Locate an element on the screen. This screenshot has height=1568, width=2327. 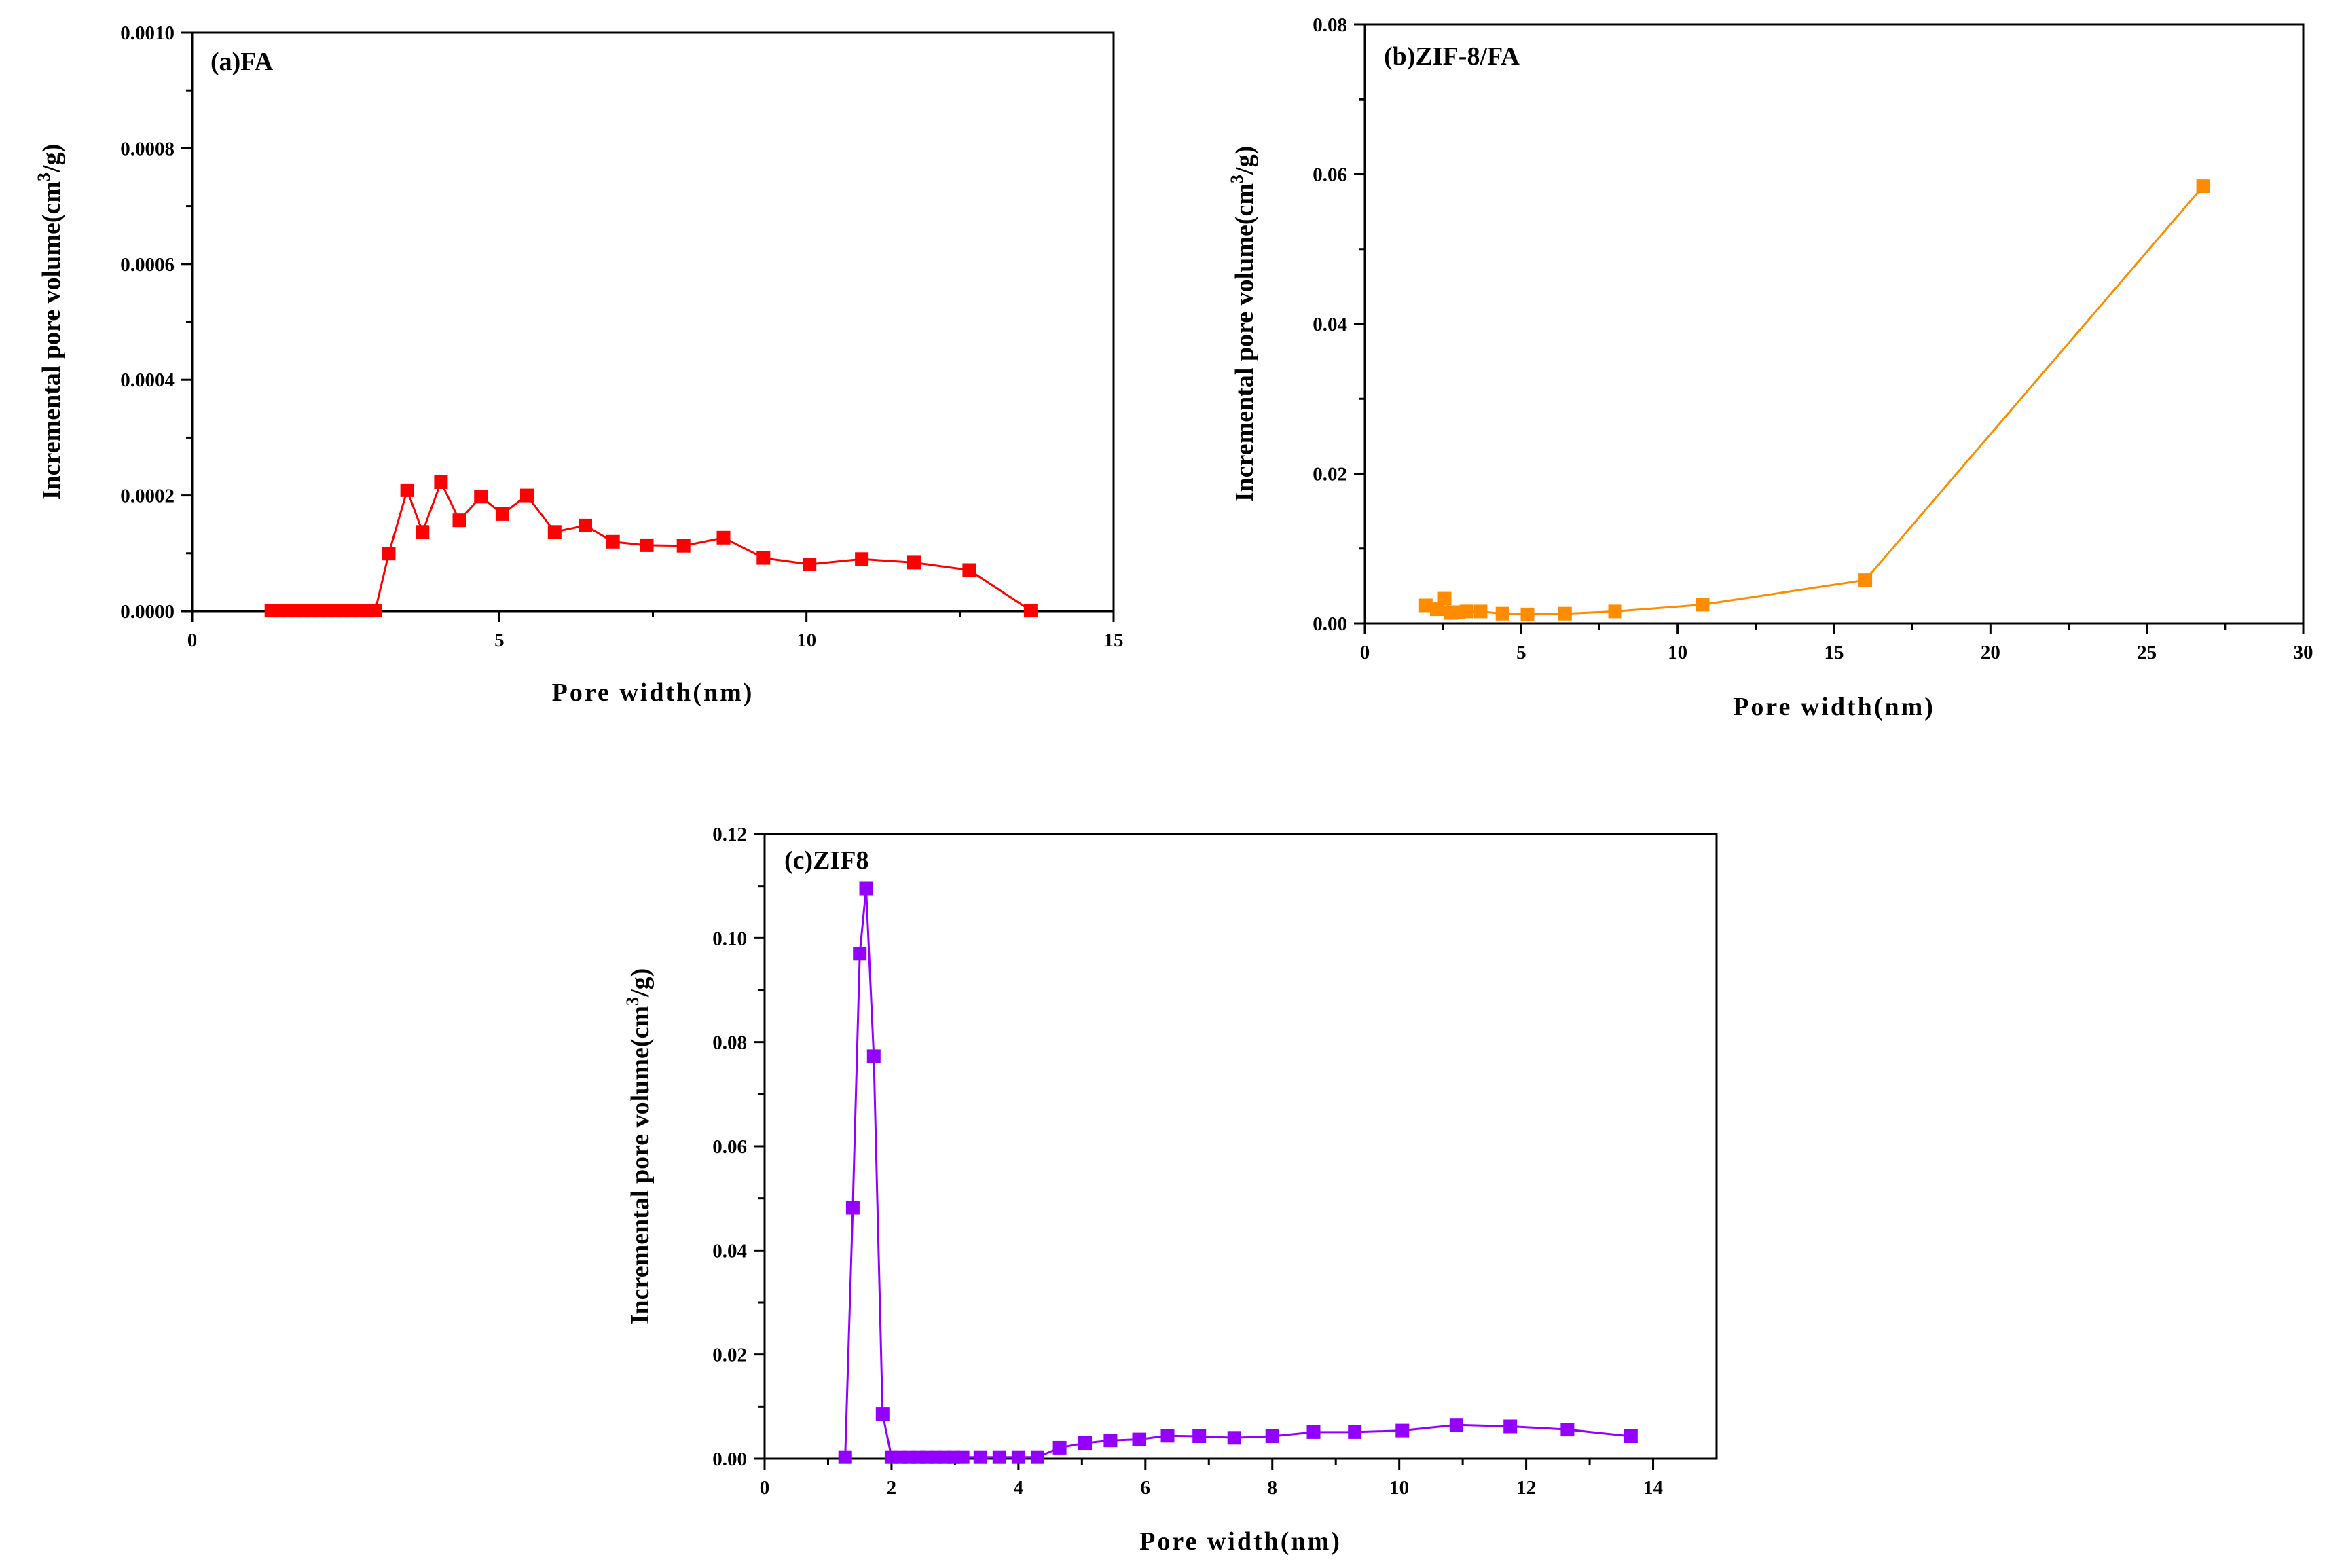
x-tick-label: 25 is located at coordinates (2147, 652).